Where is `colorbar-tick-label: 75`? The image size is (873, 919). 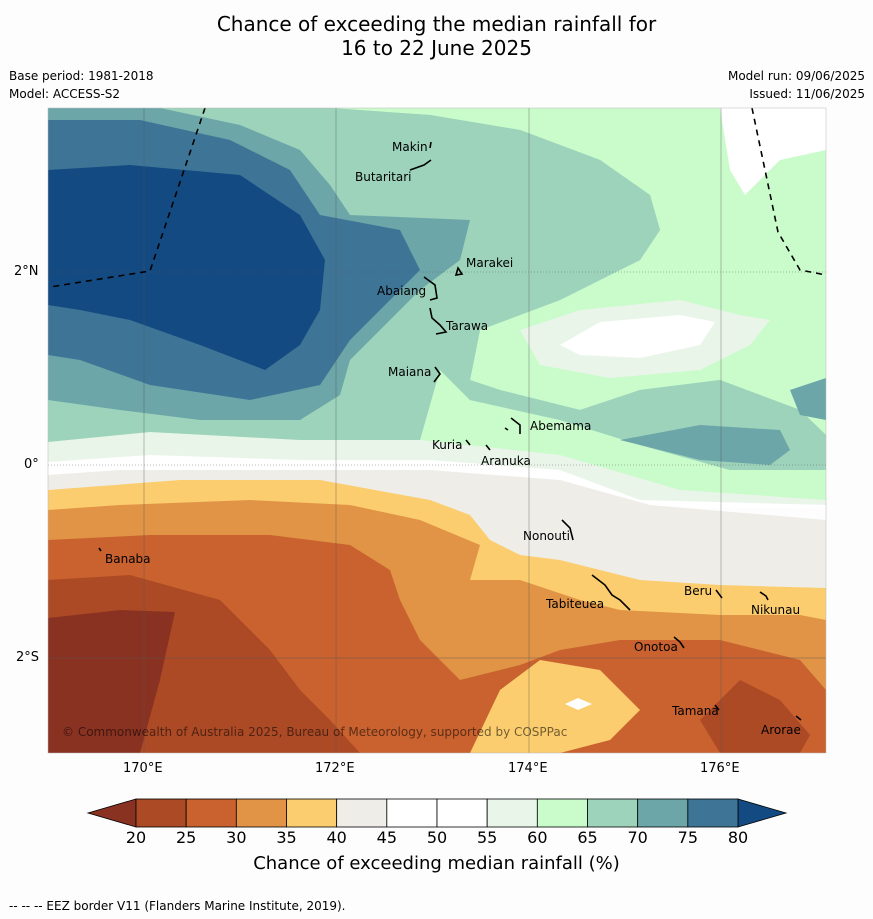 colorbar-tick-label: 75 is located at coordinates (687, 837).